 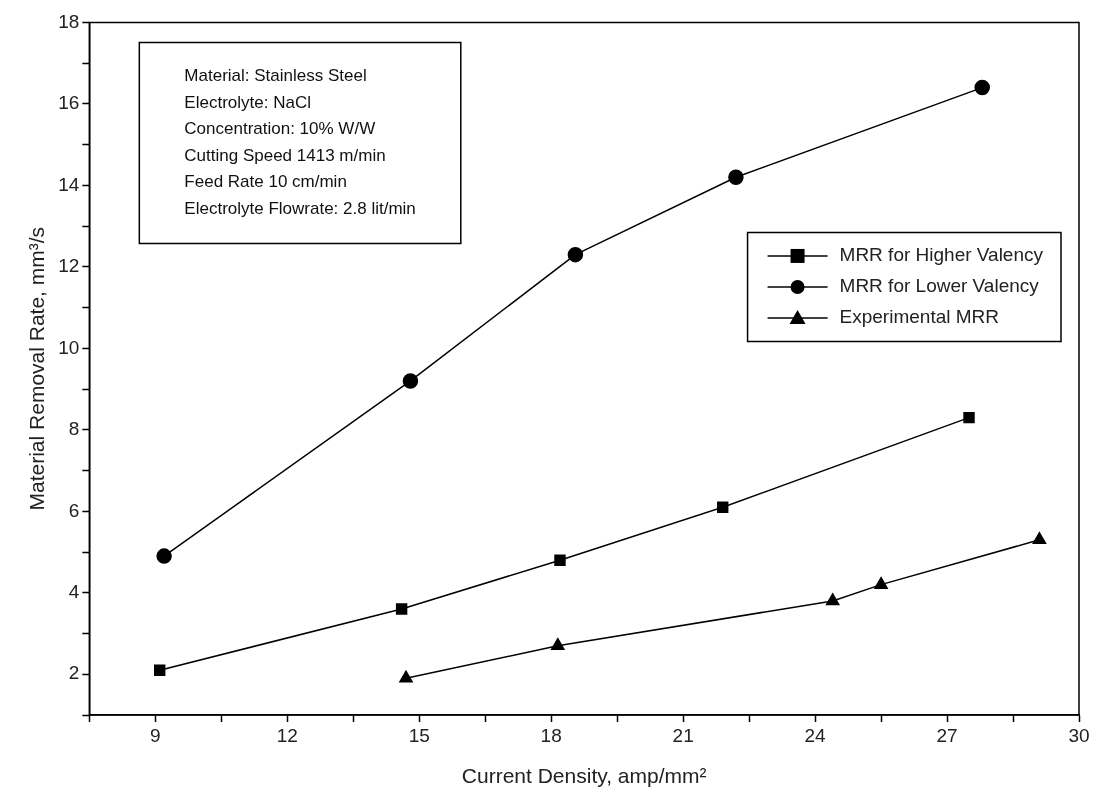 I want to click on annotation: Cutting Speed 1413 m/min, so click(x=285, y=155).